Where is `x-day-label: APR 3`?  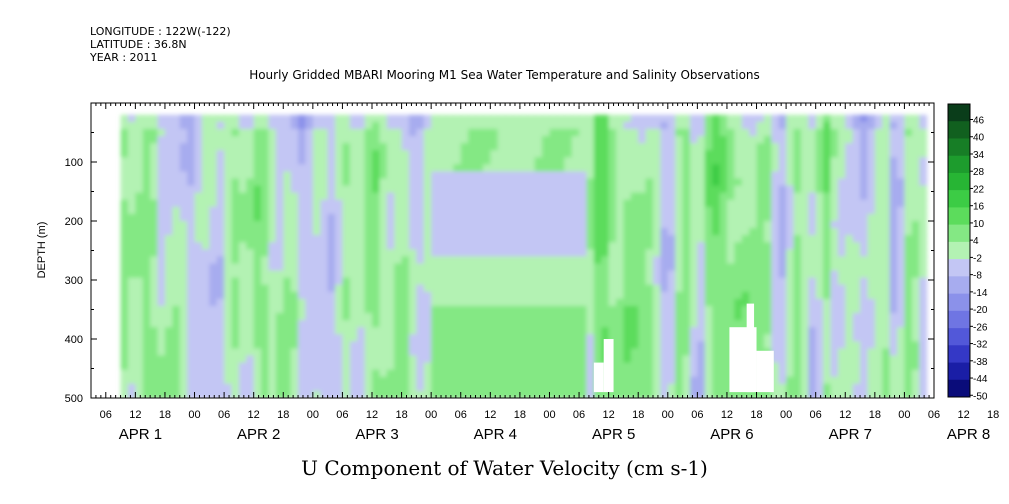
x-day-label: APR 3 is located at coordinates (376, 434).